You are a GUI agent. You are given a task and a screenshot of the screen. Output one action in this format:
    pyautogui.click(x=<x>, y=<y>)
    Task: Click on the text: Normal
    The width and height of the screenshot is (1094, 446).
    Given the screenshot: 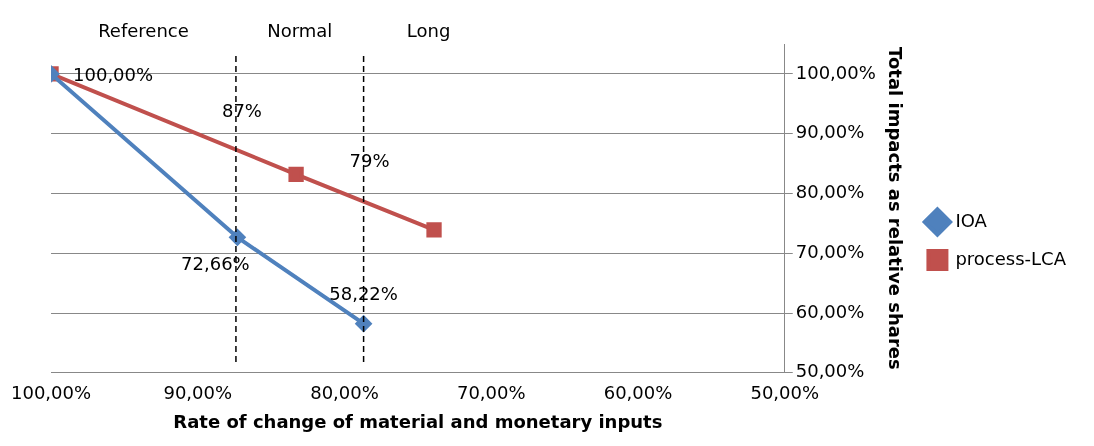 What is the action you would take?
    pyautogui.click(x=300, y=30)
    